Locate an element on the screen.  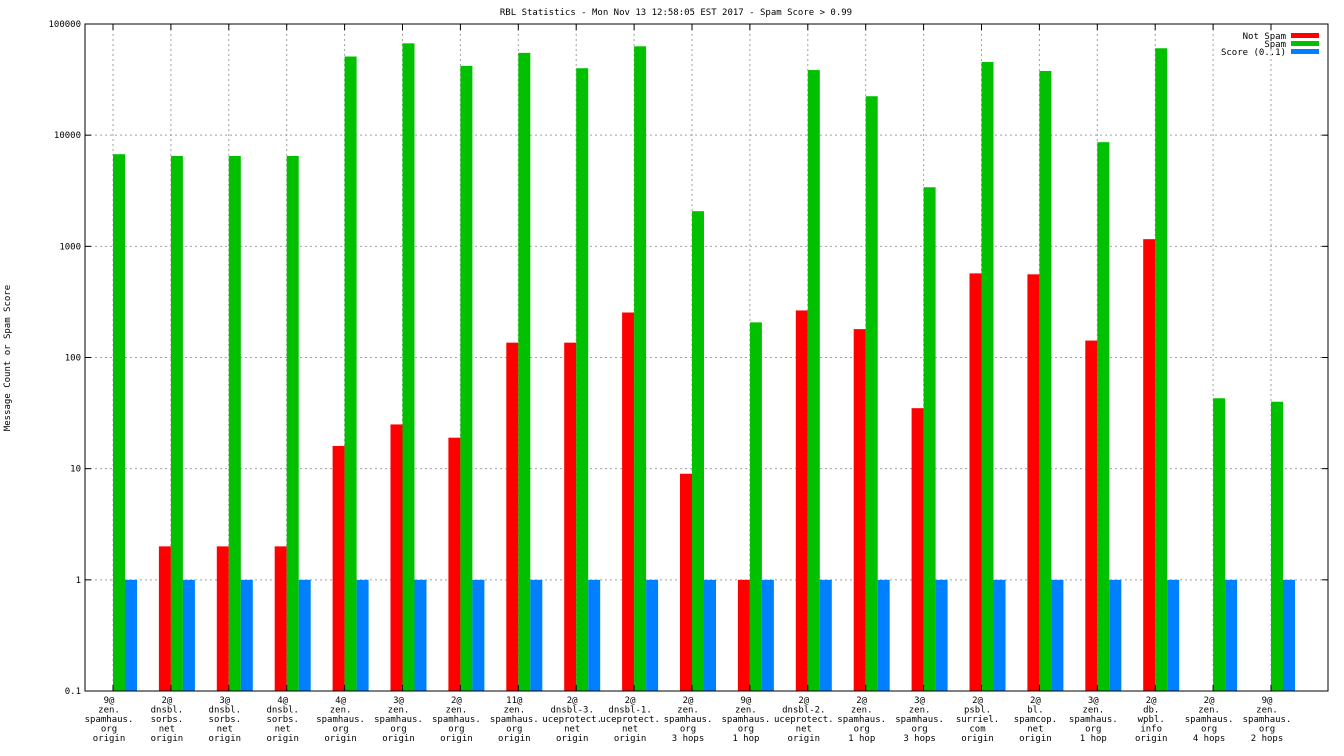
y-tick-label: 100 is located at coordinates (73, 359).